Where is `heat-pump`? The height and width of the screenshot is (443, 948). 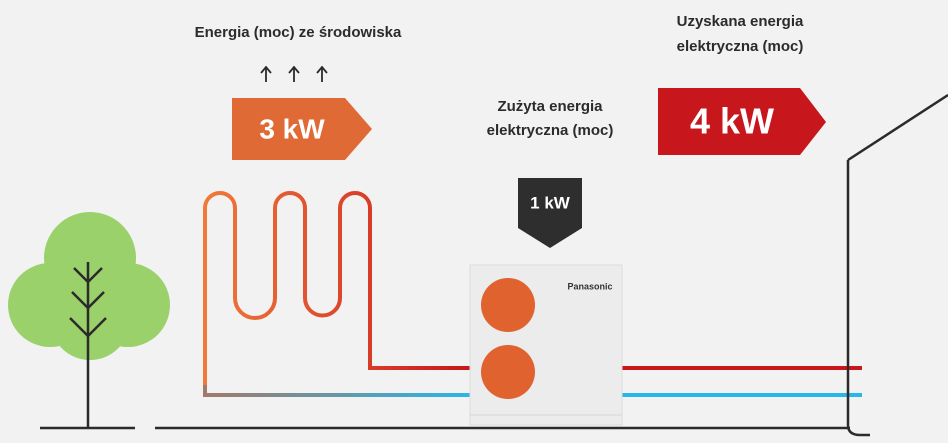 heat-pump is located at coordinates (546, 345).